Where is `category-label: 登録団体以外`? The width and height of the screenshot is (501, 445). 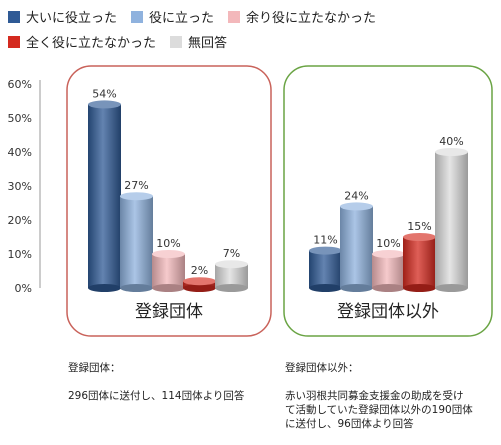
category-label: 登録団体以外 is located at coordinates (388, 312).